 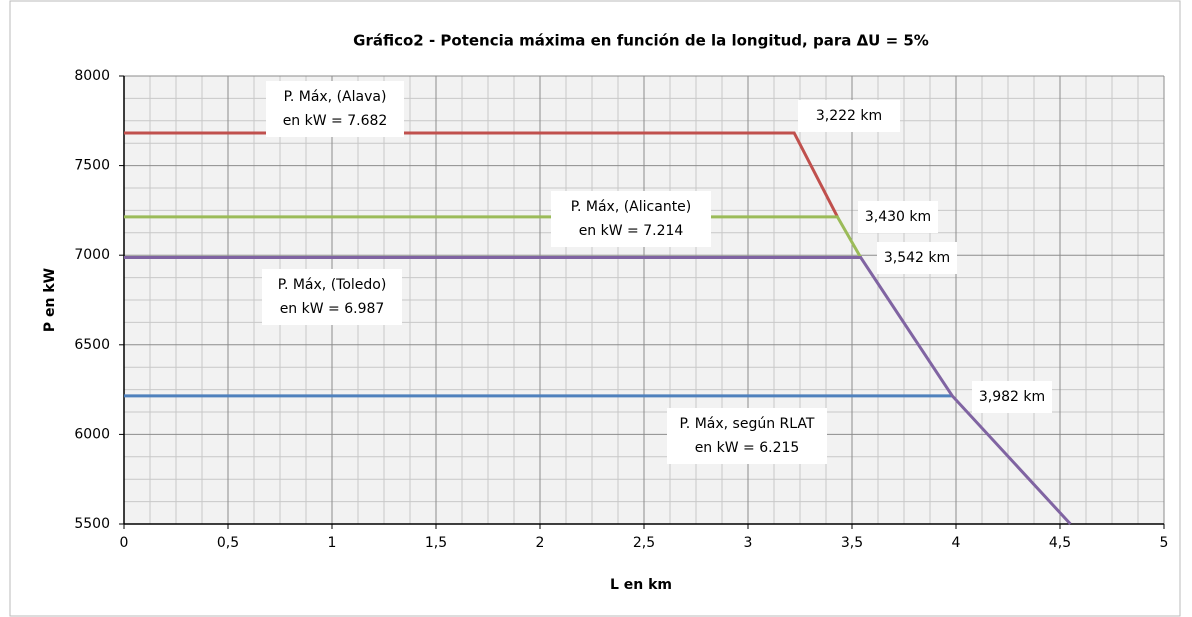 I want to click on x-tick-label: 3, so click(x=748, y=543).